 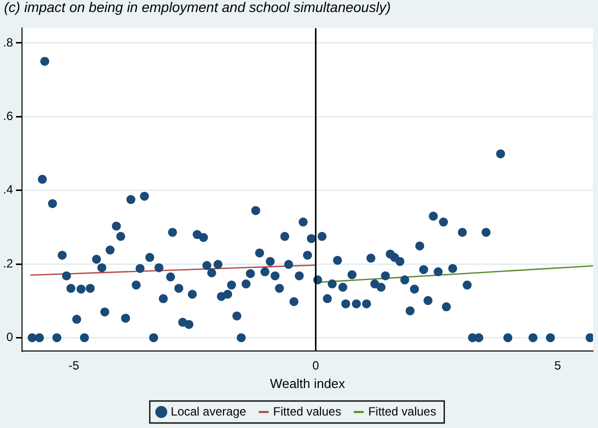 I want to click on x-tick-label: 5, so click(x=558, y=365).